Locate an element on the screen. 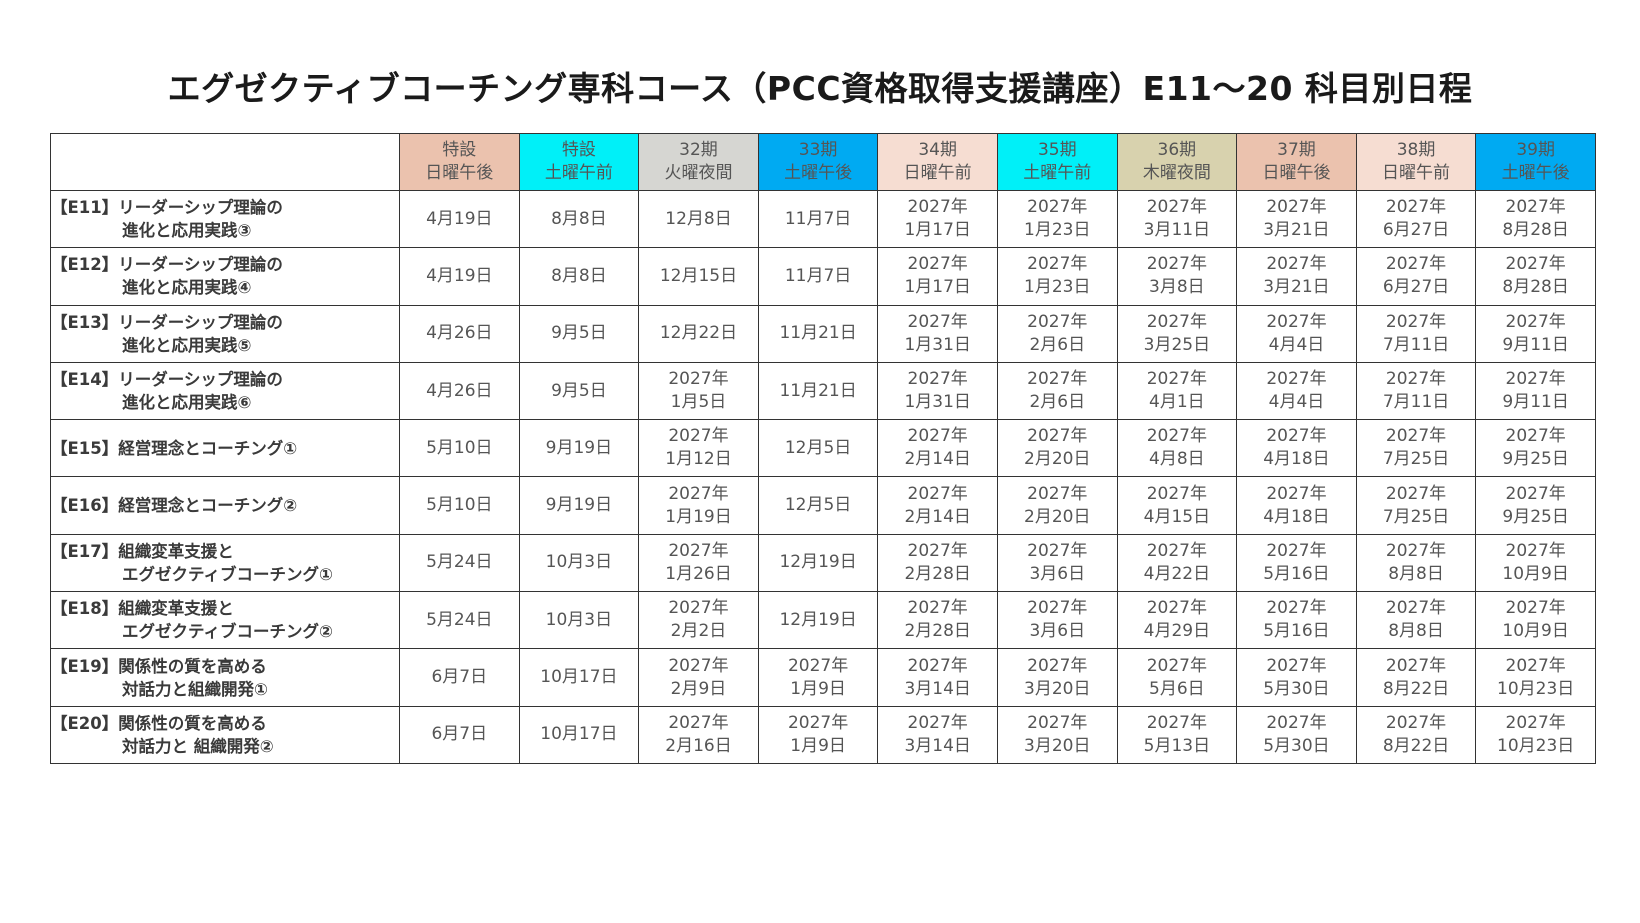 The image size is (1640, 923). date-month-day: 5月30日 is located at coordinates (1296, 745).